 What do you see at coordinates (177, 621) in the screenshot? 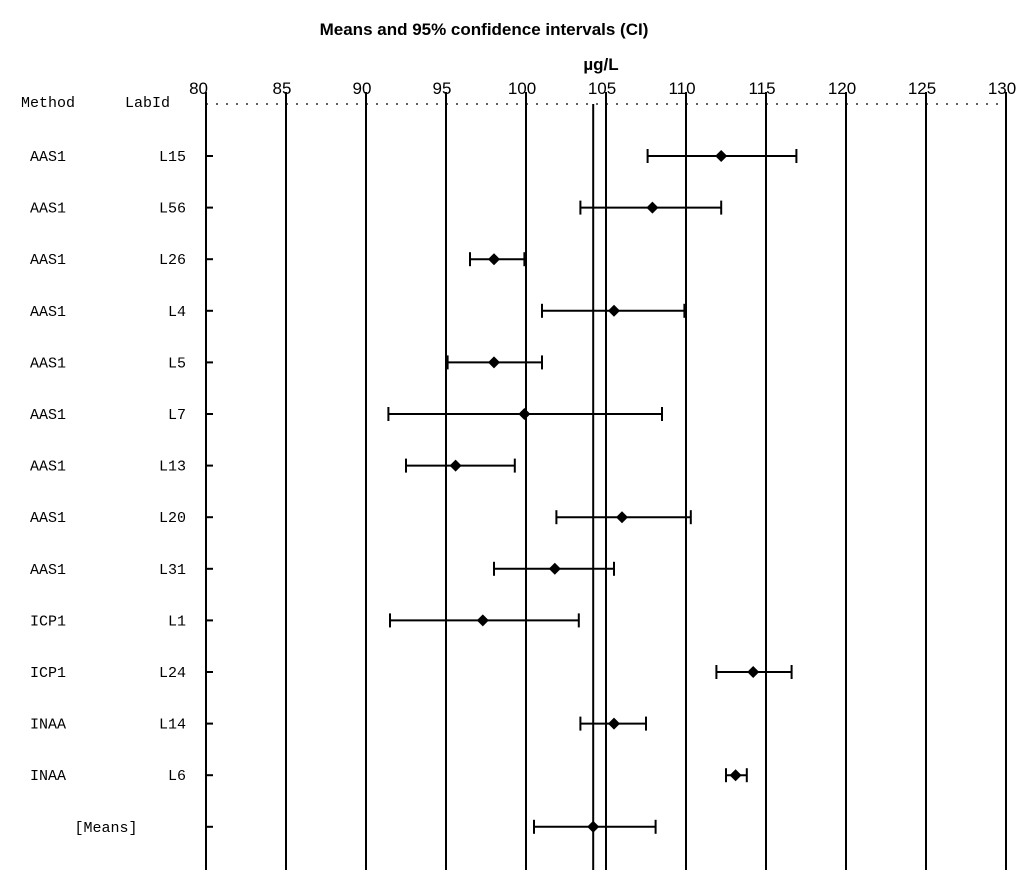
I see `labid-label: L1` at bounding box center [177, 621].